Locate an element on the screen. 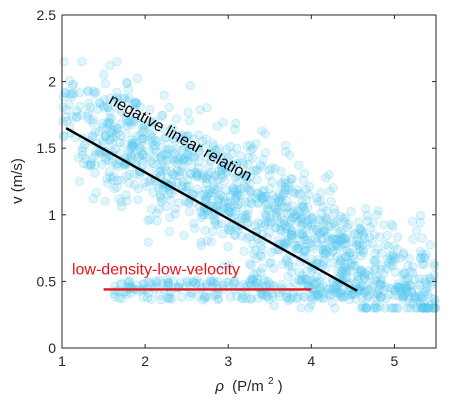 This screenshot has height=405, width=450. y-tick-label: 2.5 is located at coordinates (47, 15).